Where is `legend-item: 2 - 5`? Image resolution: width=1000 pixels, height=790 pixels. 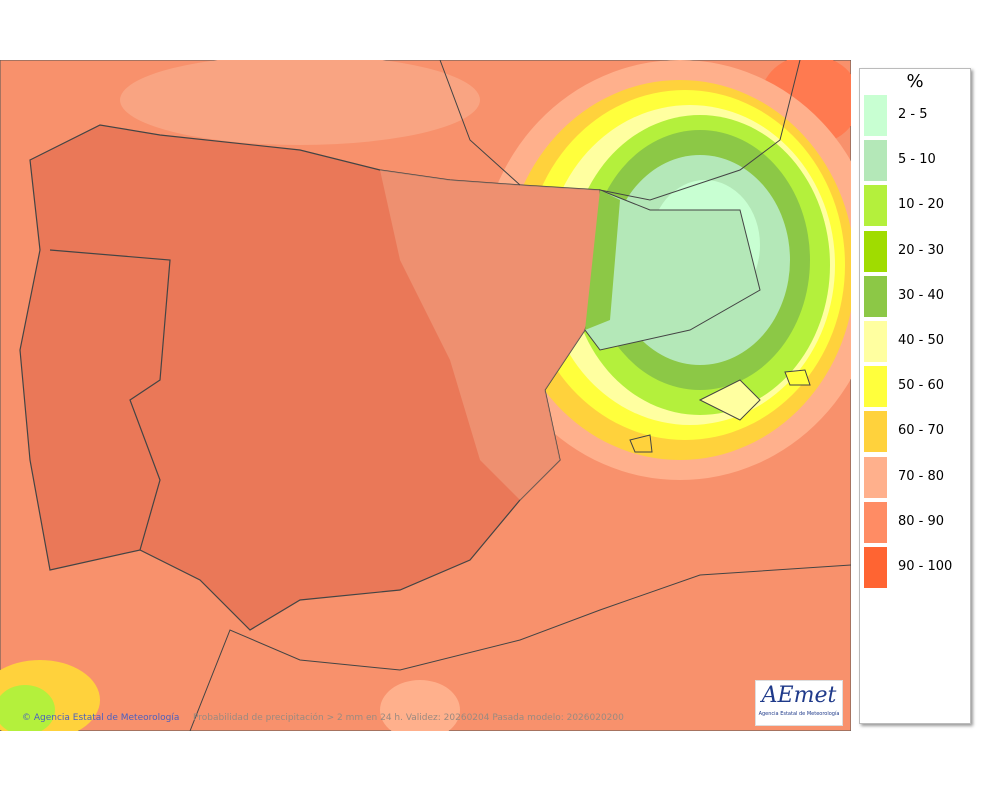
legend-item: 2 - 5 is located at coordinates (916, 115).